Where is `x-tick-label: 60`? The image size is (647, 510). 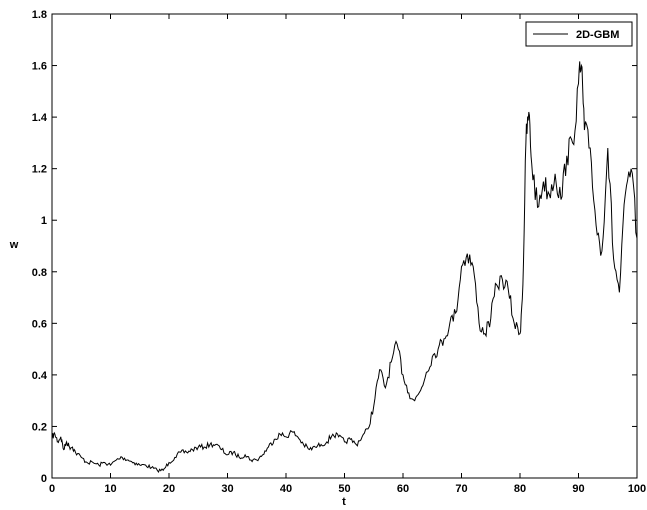 x-tick-label: 60 is located at coordinates (403, 489).